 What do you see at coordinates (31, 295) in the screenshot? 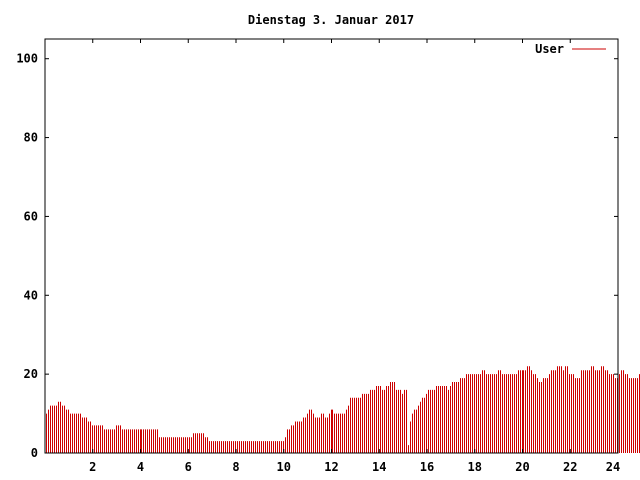
I see `y-tick-label: 40` at bounding box center [31, 295].